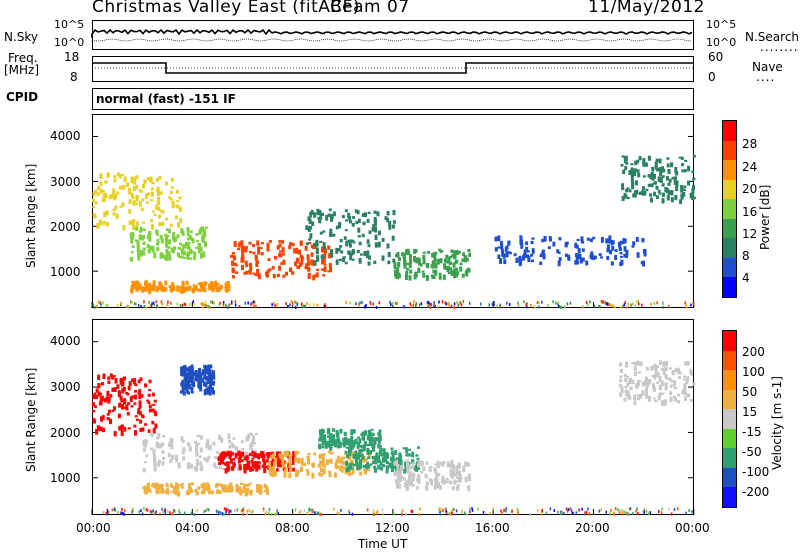 The width and height of the screenshot is (800, 554). Describe the element at coordinates (750, 392) in the screenshot. I see `velocity-cb-tick: 50` at that location.